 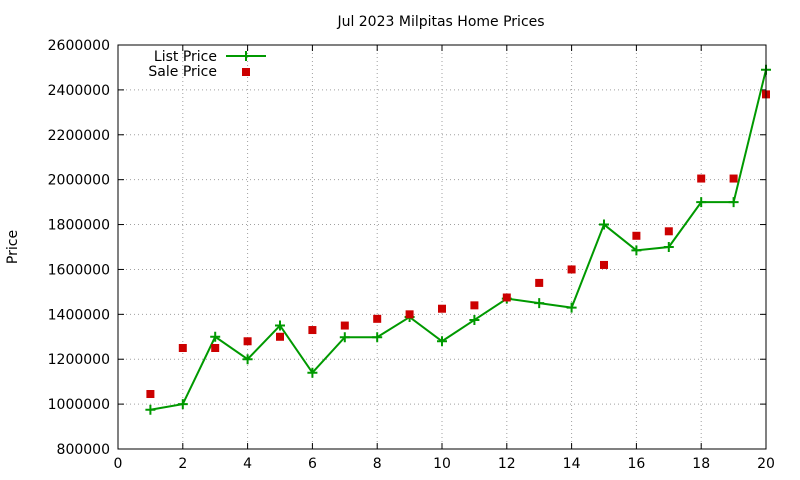 I want to click on x-tick-label: 12, so click(x=507, y=464).